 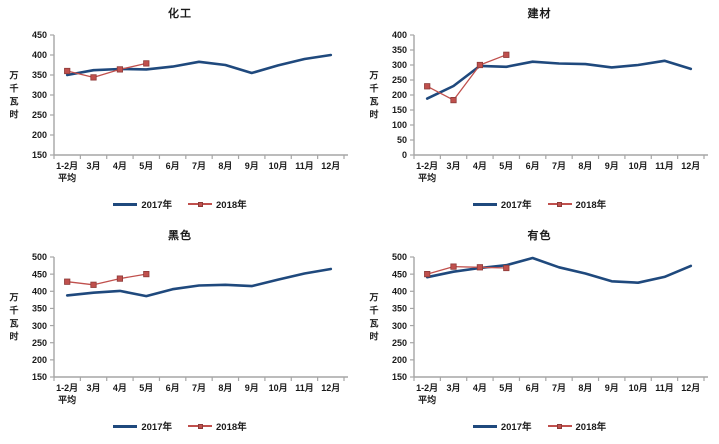 I want to click on svg-text: 100, so click(x=398, y=125).